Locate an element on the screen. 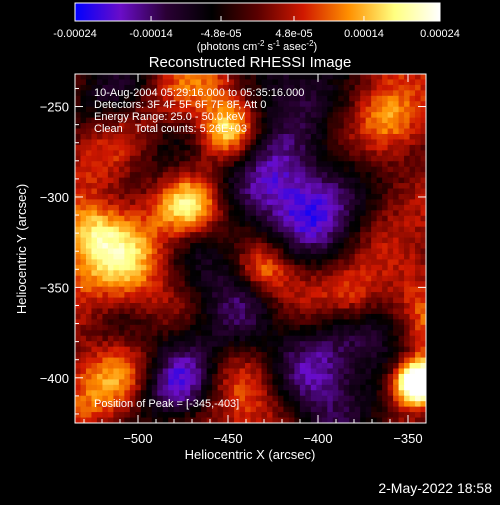 This screenshot has height=505, width=500. chart-title: Reconstructed RHESSI Image is located at coordinates (250, 62).